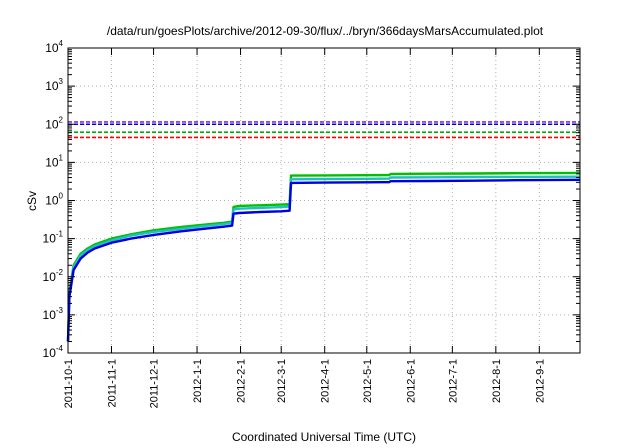  I want to click on y-tick-label: 10¹, so click(54, 161).